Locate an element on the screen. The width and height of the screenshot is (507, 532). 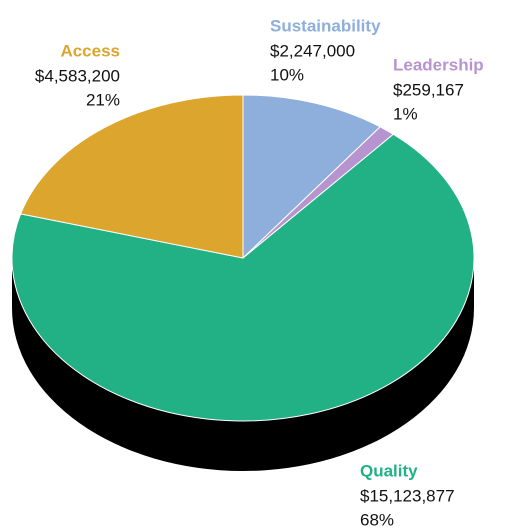
slice-percent: 10% is located at coordinates (287, 74).